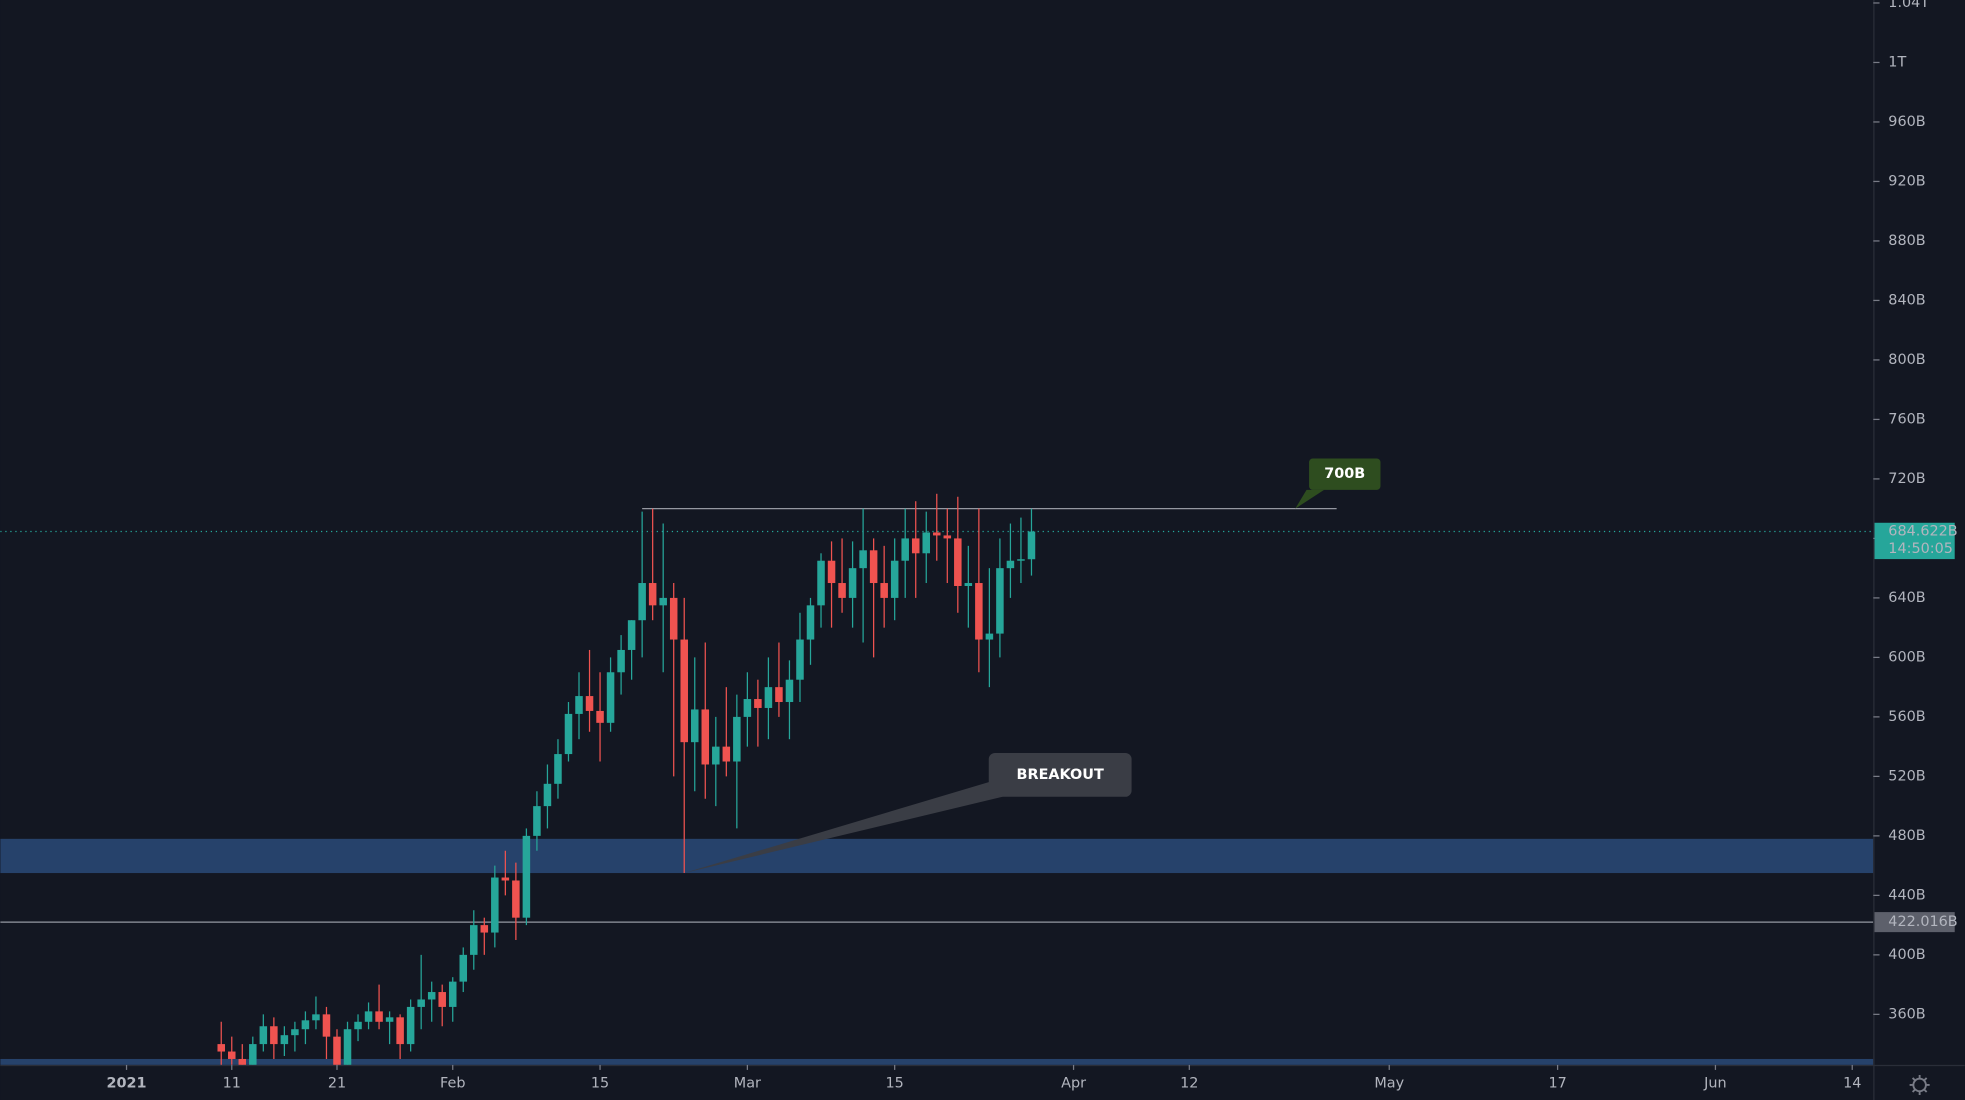 The height and width of the screenshot is (1100, 1965). I want to click on x-tick-label: Jun, so click(1715, 1084).